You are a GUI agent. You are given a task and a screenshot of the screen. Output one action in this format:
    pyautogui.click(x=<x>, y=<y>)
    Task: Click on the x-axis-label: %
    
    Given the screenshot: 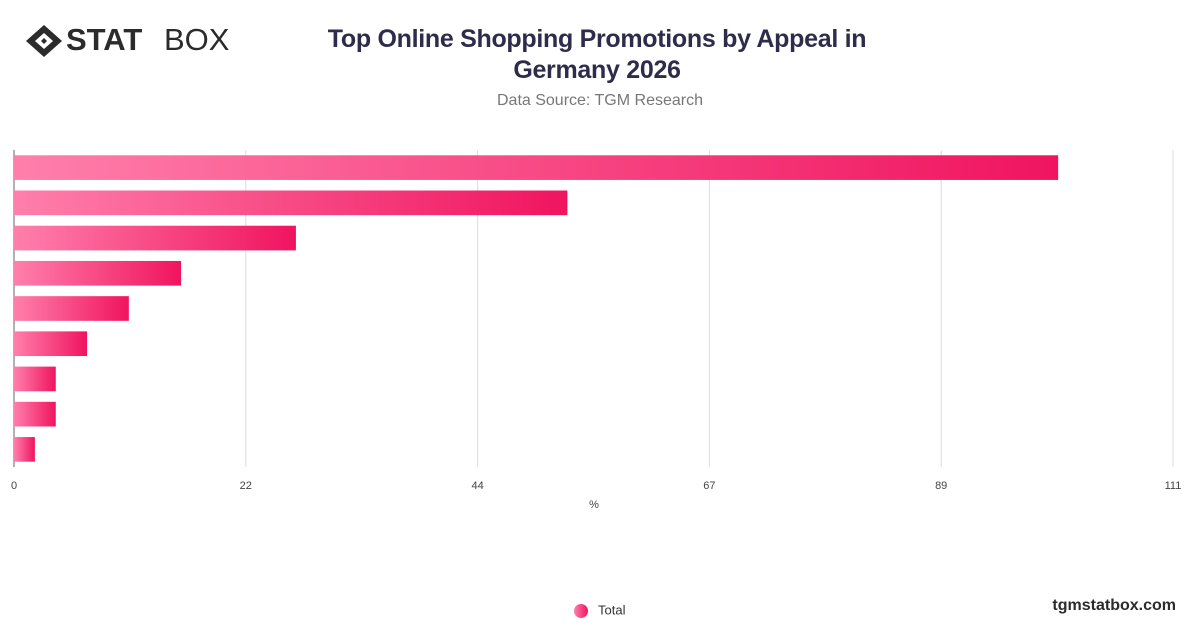 What is the action you would take?
    pyautogui.click(x=594, y=505)
    